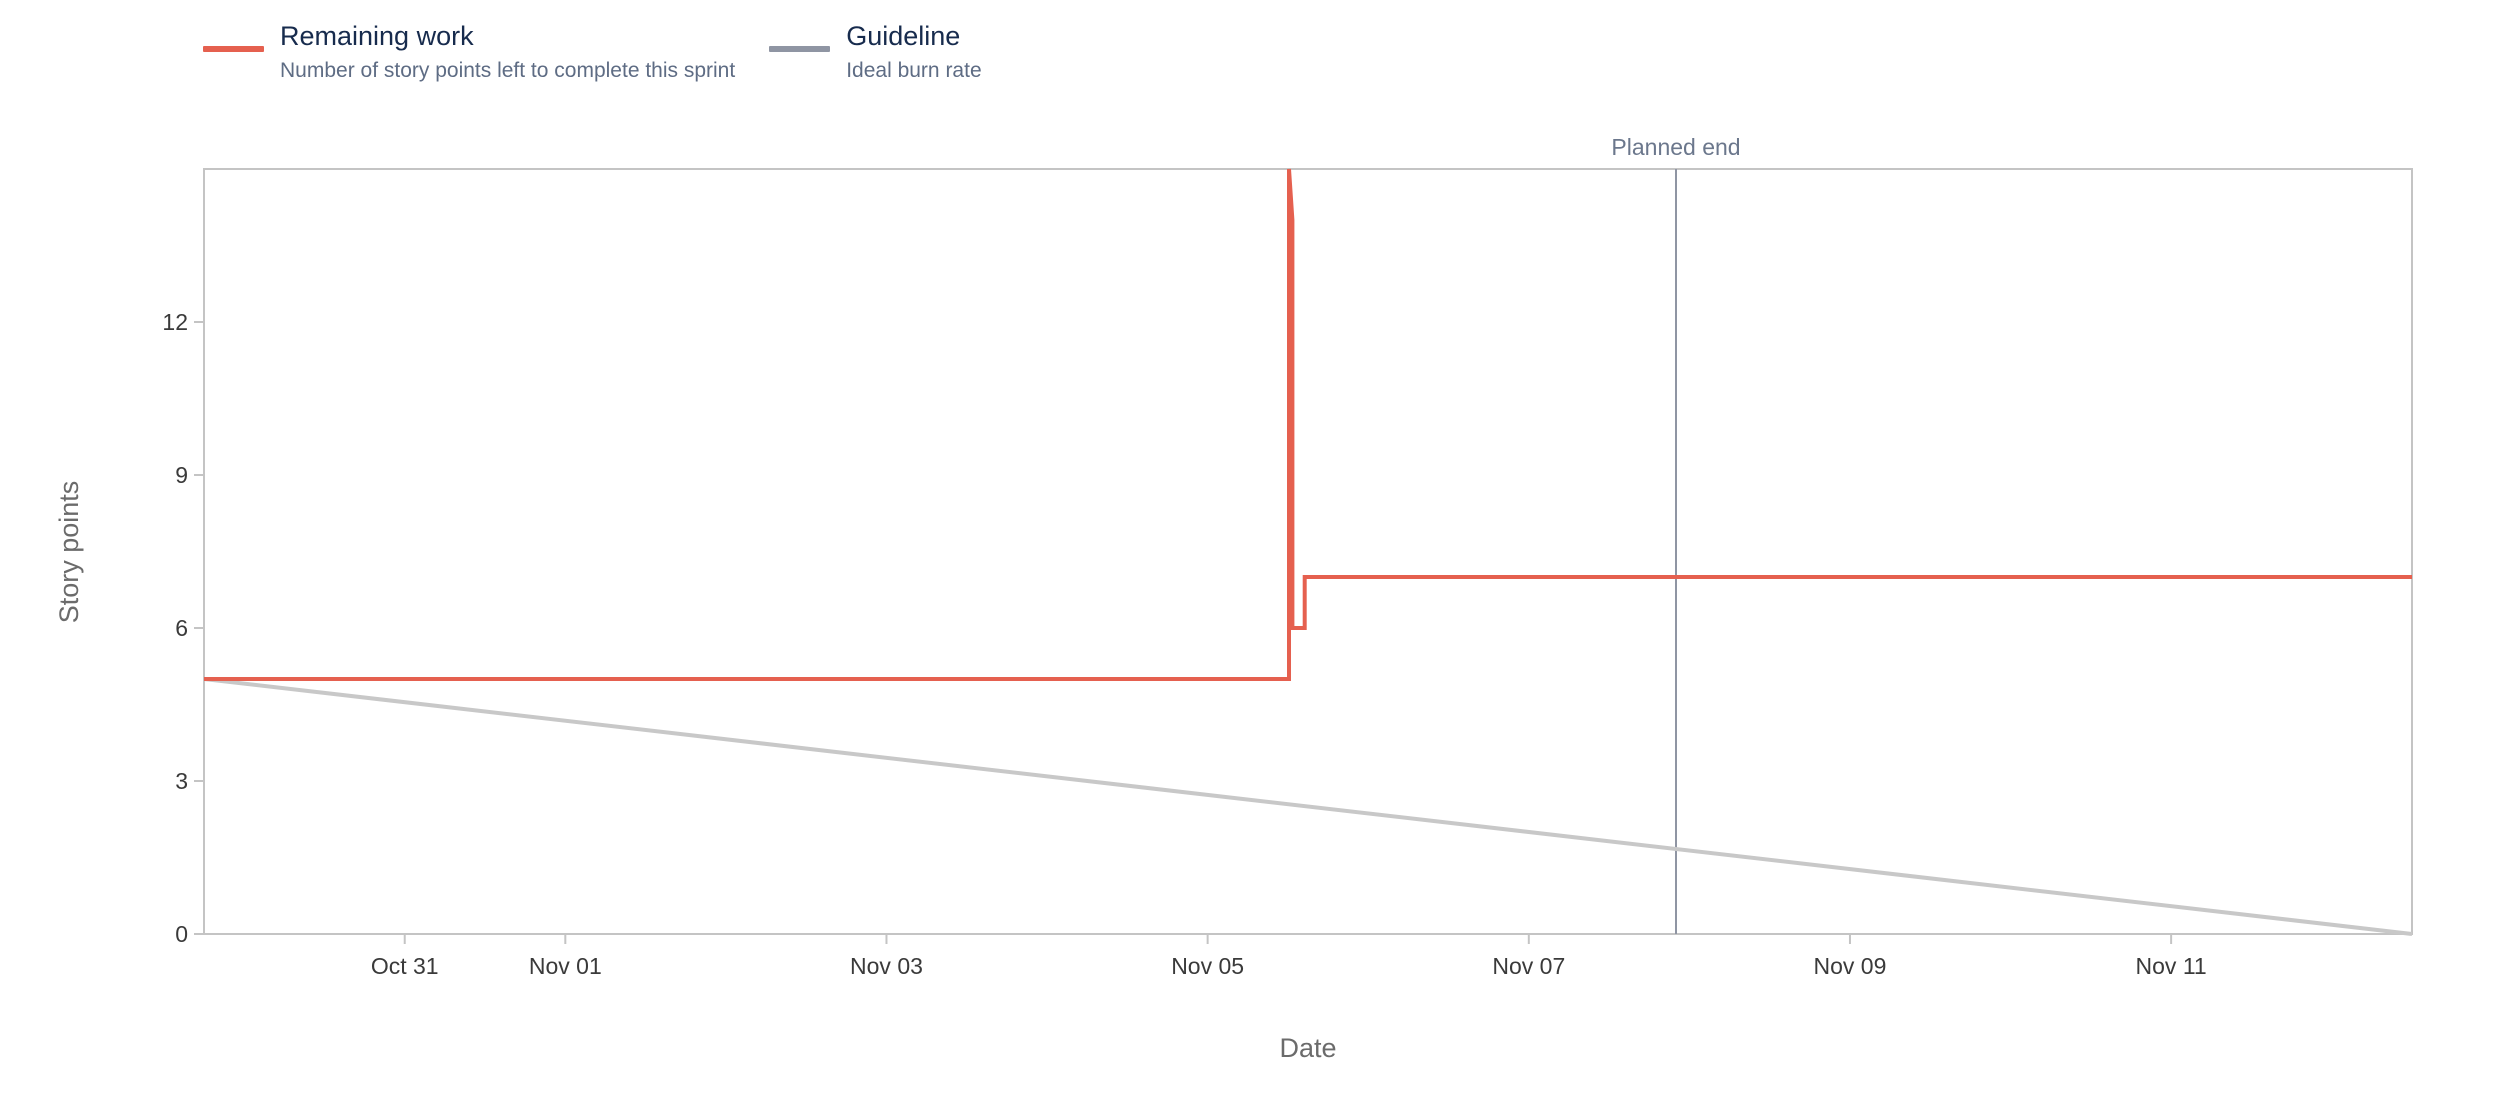  I want to click on legend-description: Ideal burn rate, so click(914, 70).